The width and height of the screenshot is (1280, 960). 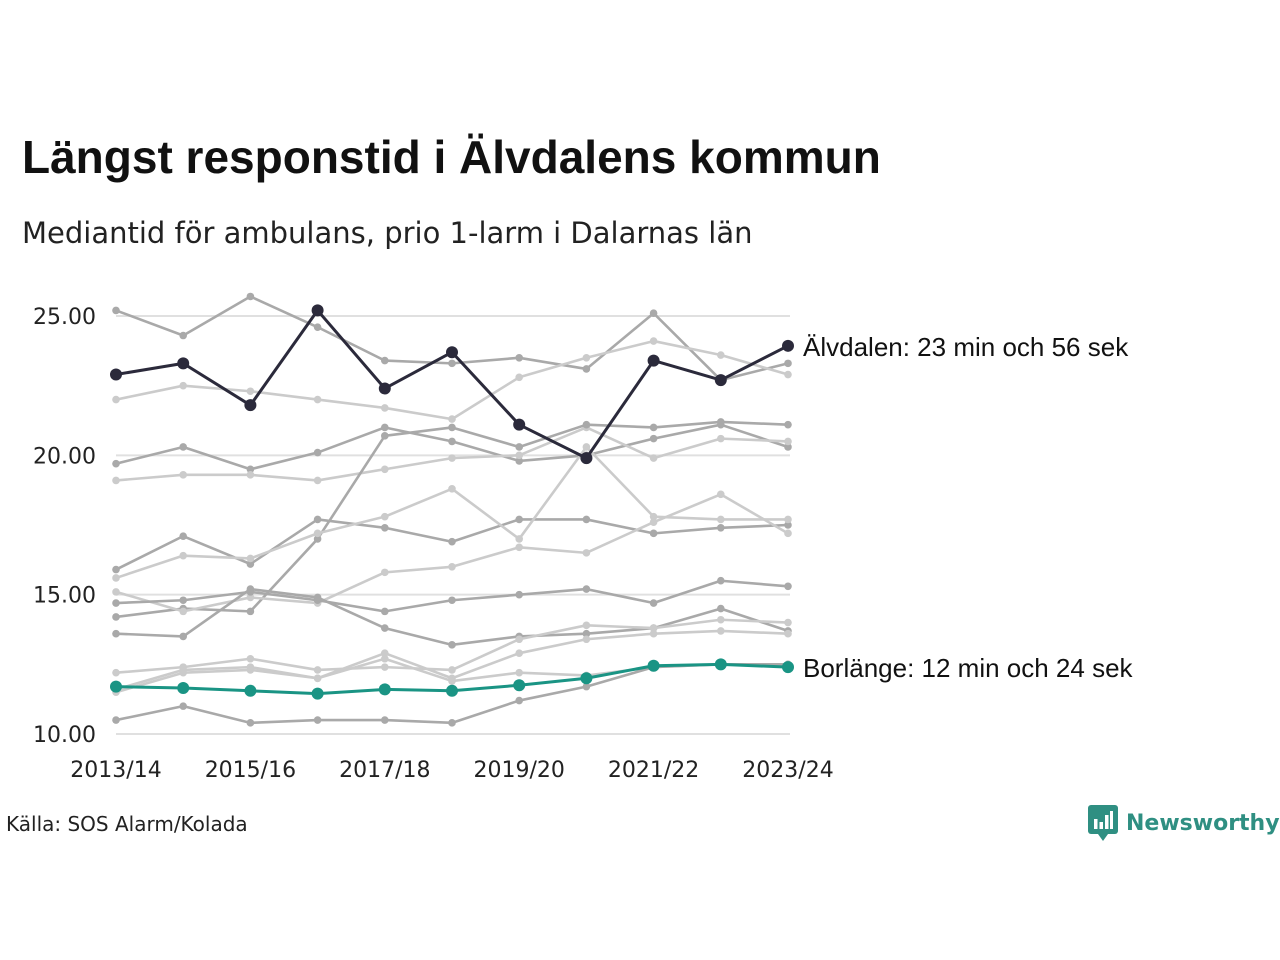 I want to click on borlange-end-label: Borlänge: 12 min och 24 sek, so click(x=968, y=668).